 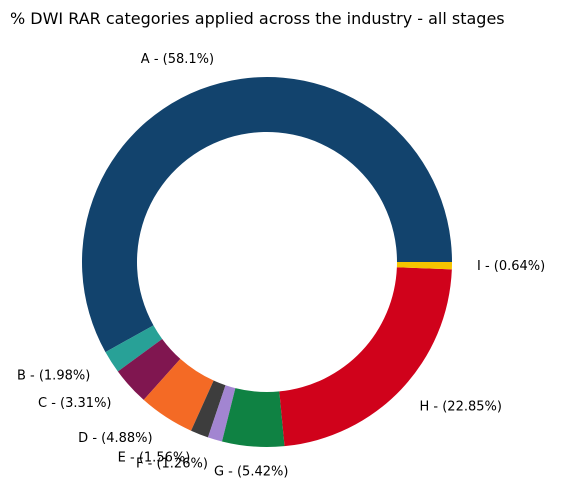 I want to click on slice-label-h: H - (22.85%), so click(x=461, y=406).